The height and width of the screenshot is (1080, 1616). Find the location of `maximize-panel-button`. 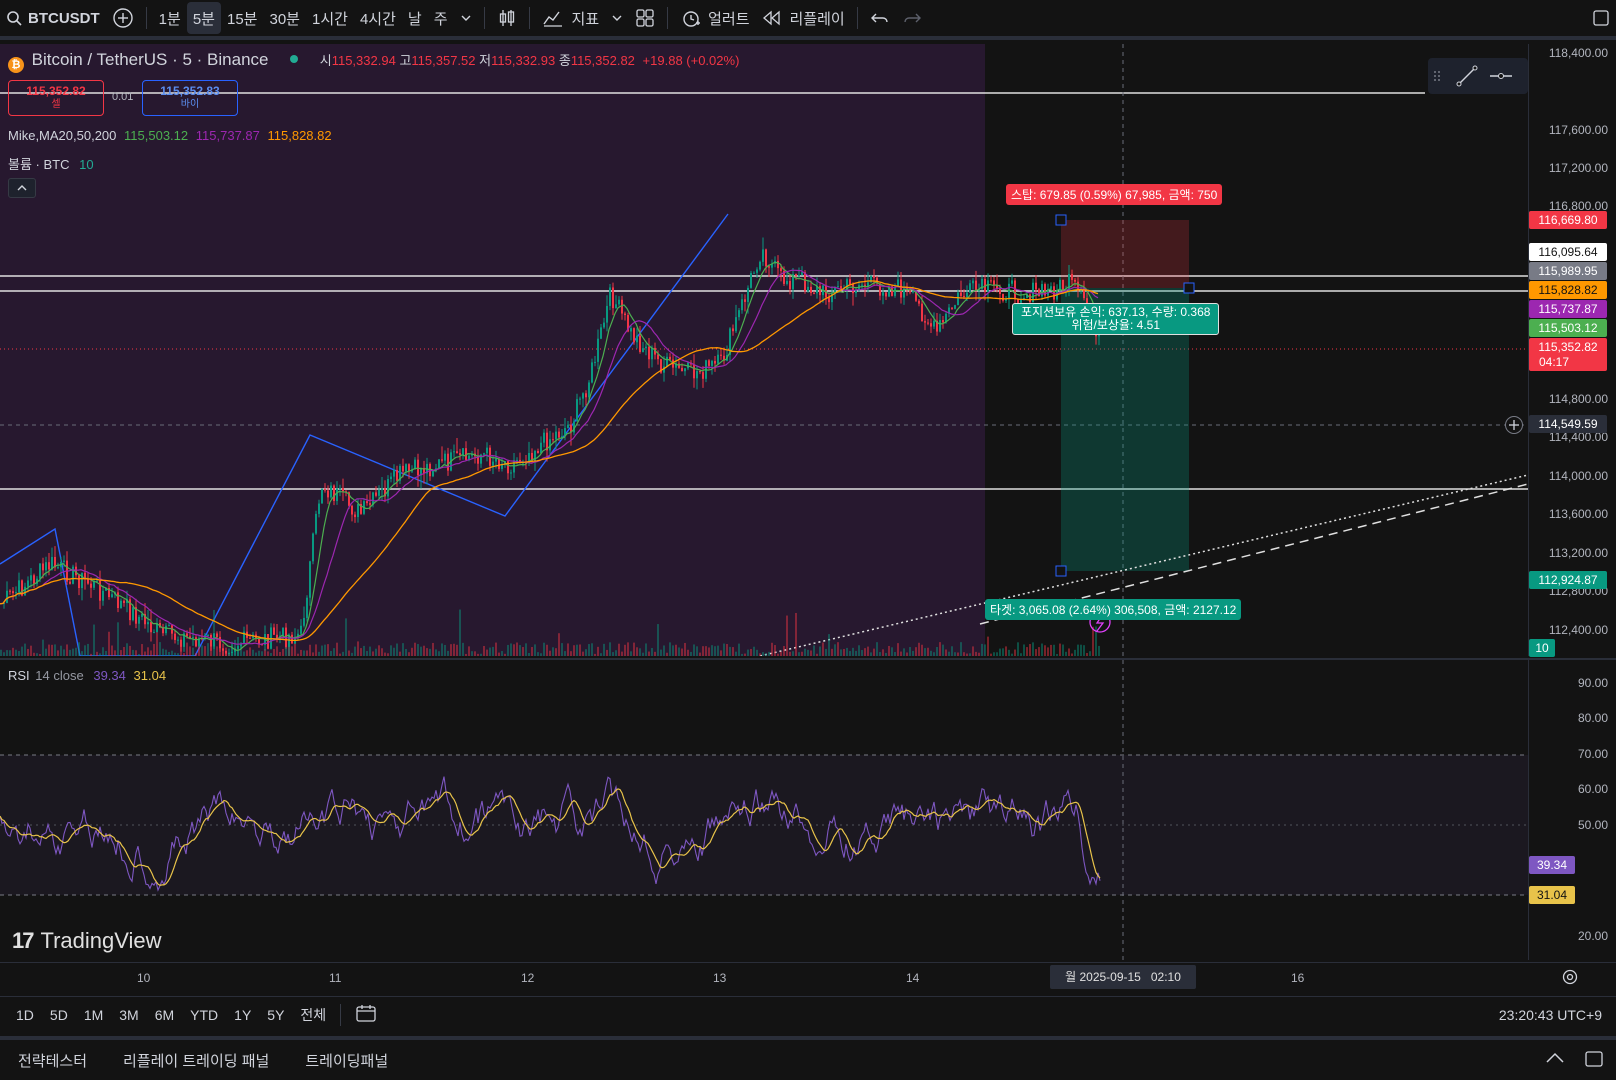

maximize-panel-button is located at coordinates (1594, 1060).